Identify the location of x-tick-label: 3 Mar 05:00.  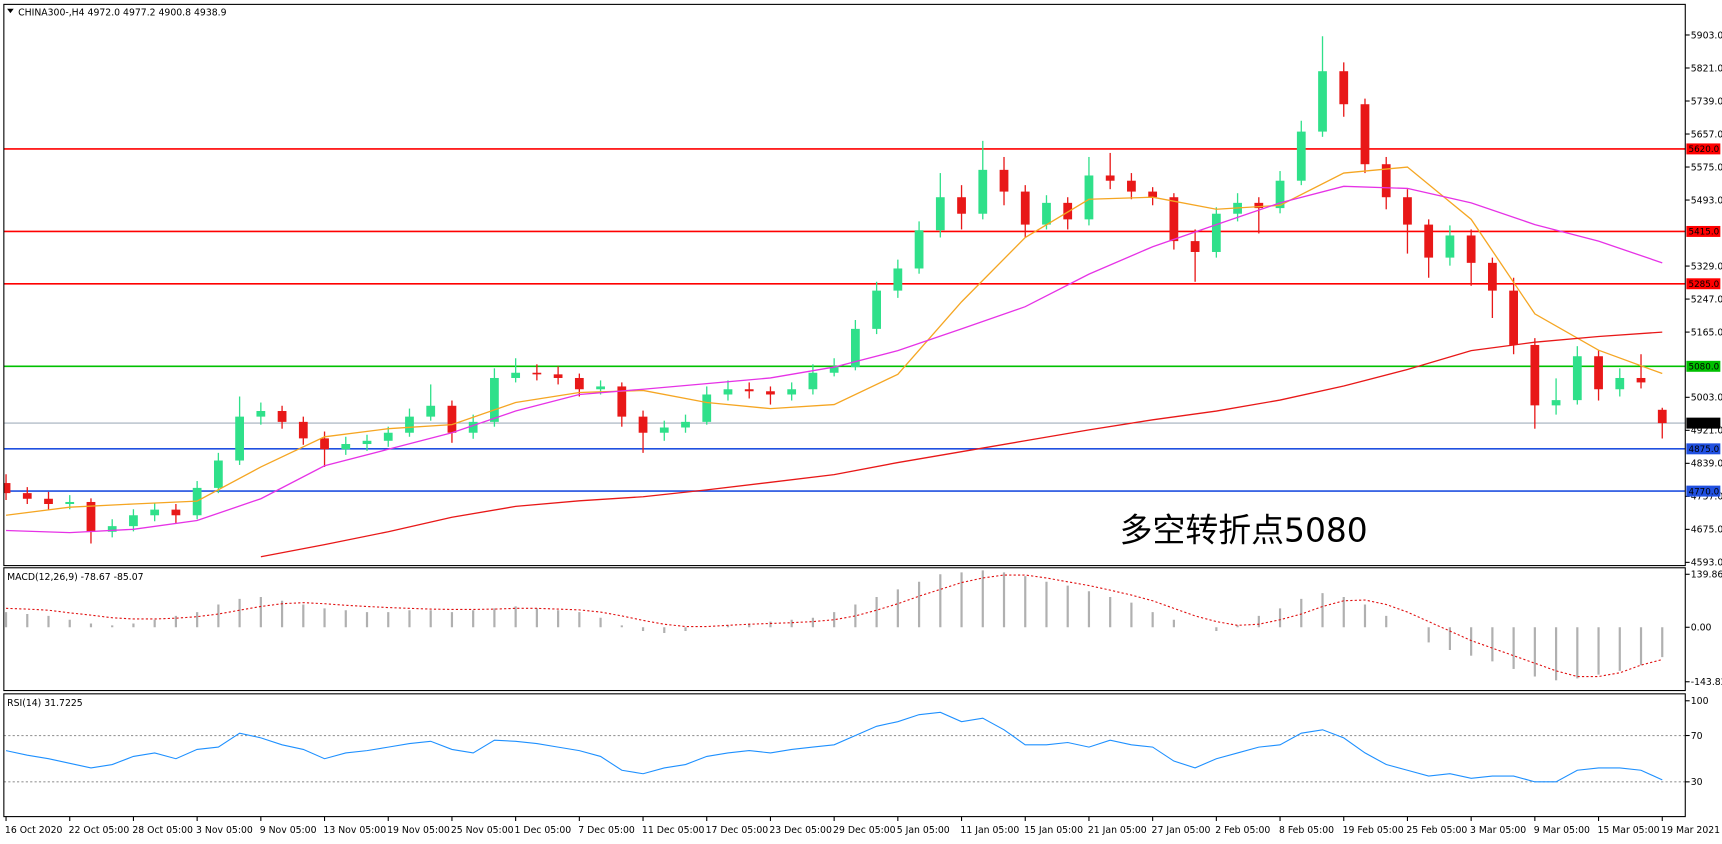
(1498, 830).